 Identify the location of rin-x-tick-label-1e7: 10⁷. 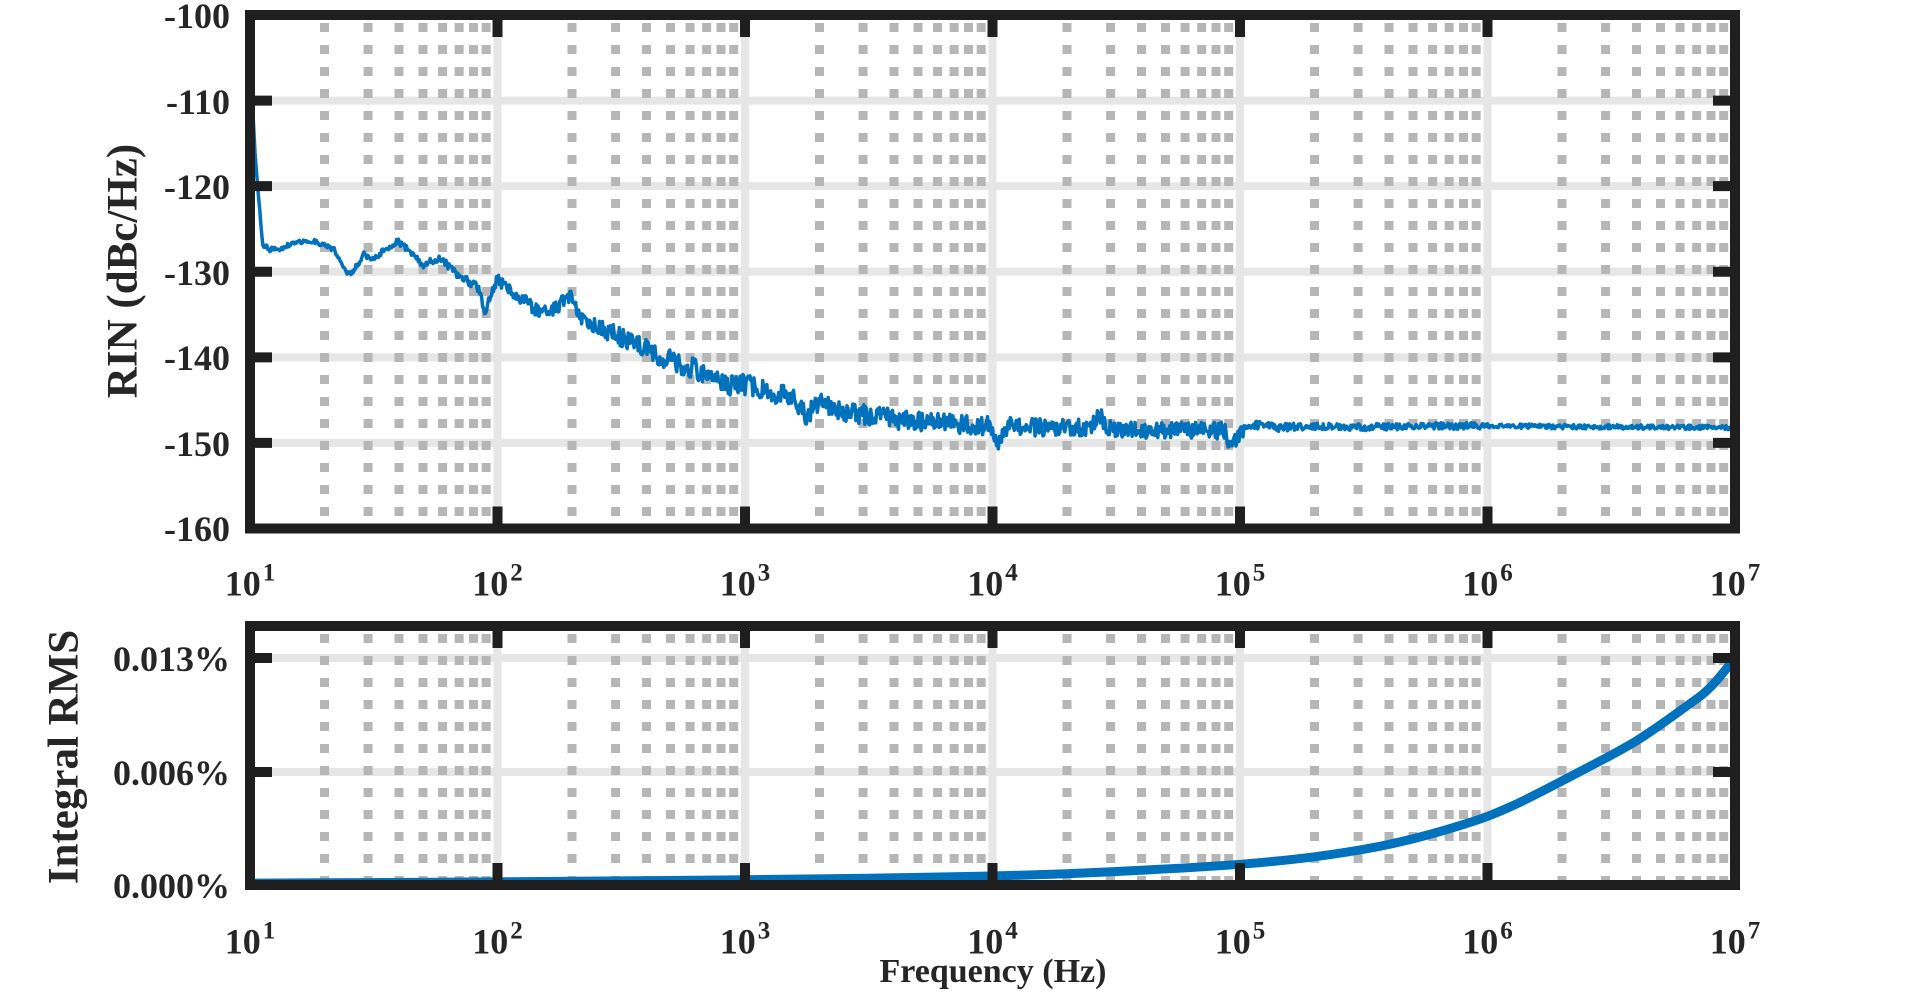
(1735, 581).